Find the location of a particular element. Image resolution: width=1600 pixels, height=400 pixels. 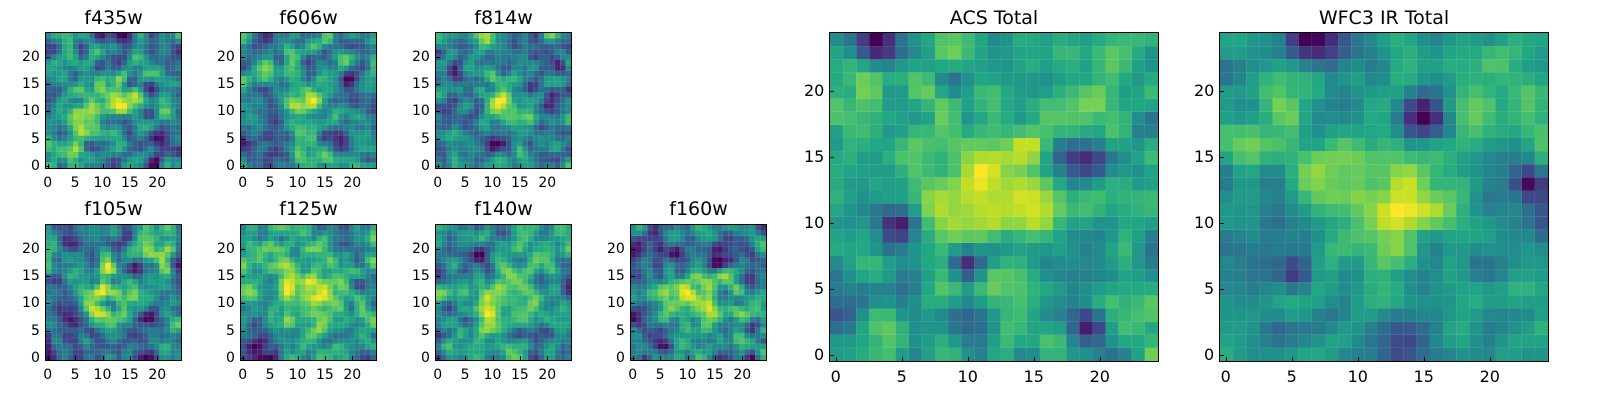

y-tick-label: 5 is located at coordinates (35, 138).